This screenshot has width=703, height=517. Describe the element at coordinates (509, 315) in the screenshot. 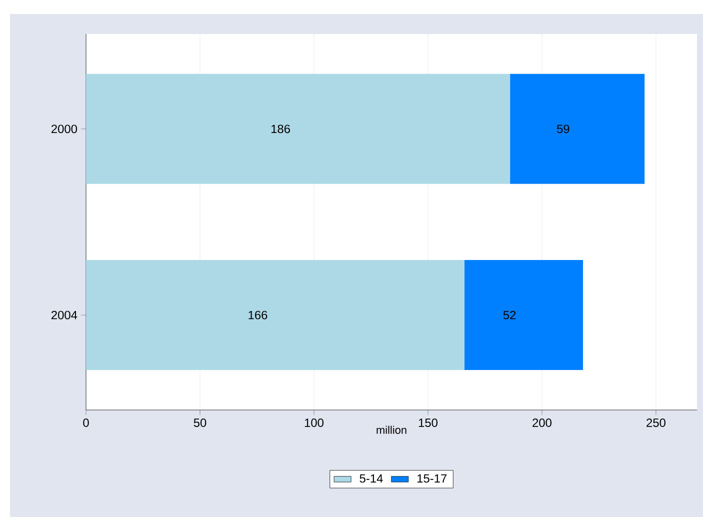

I see `data-label: 52` at that location.